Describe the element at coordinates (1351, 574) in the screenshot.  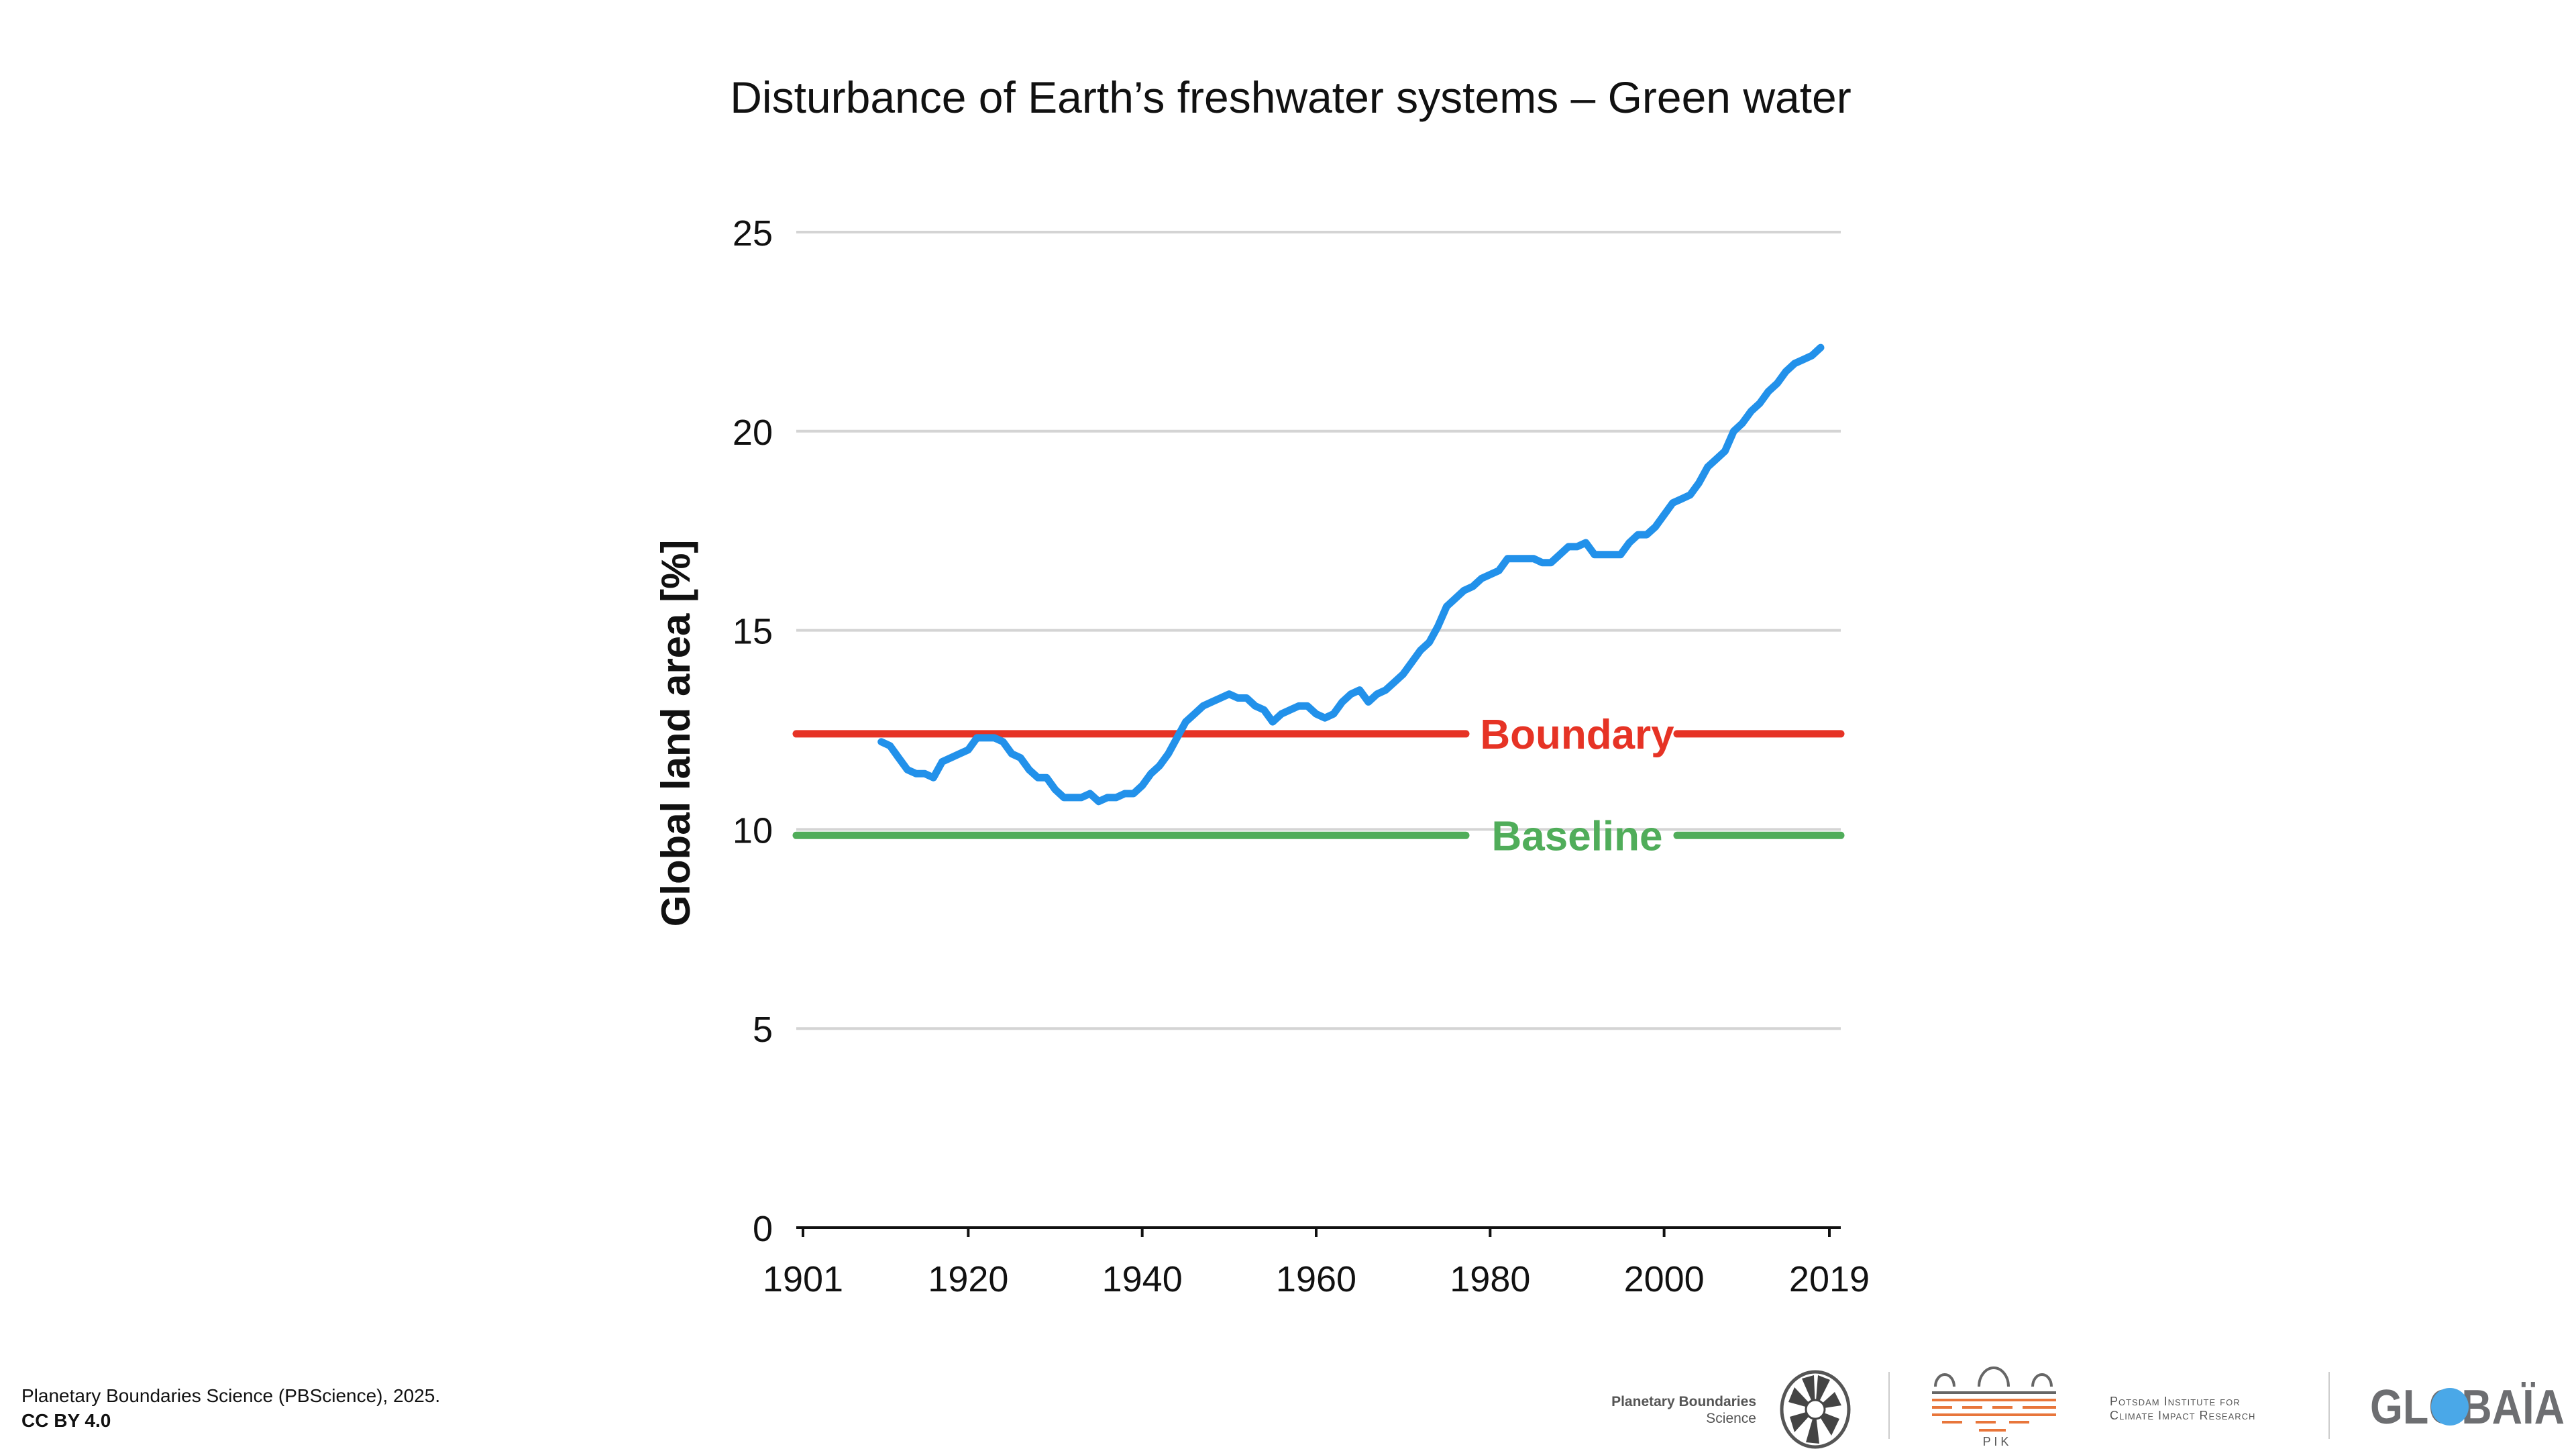
I see `series-line` at that location.